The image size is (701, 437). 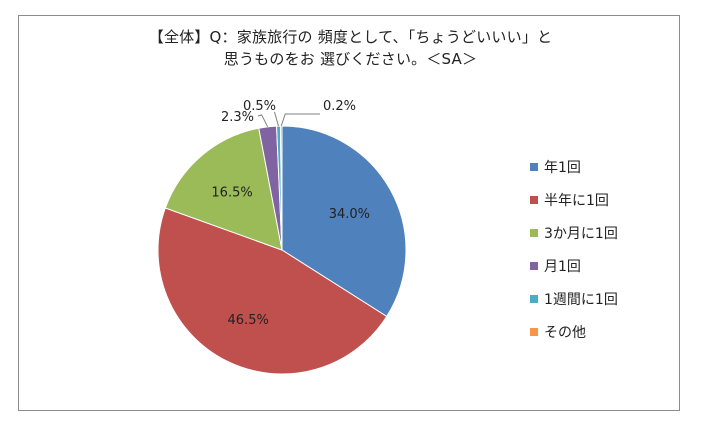 What do you see at coordinates (562, 168) in the screenshot?
I see `legend-label: 年1回` at bounding box center [562, 168].